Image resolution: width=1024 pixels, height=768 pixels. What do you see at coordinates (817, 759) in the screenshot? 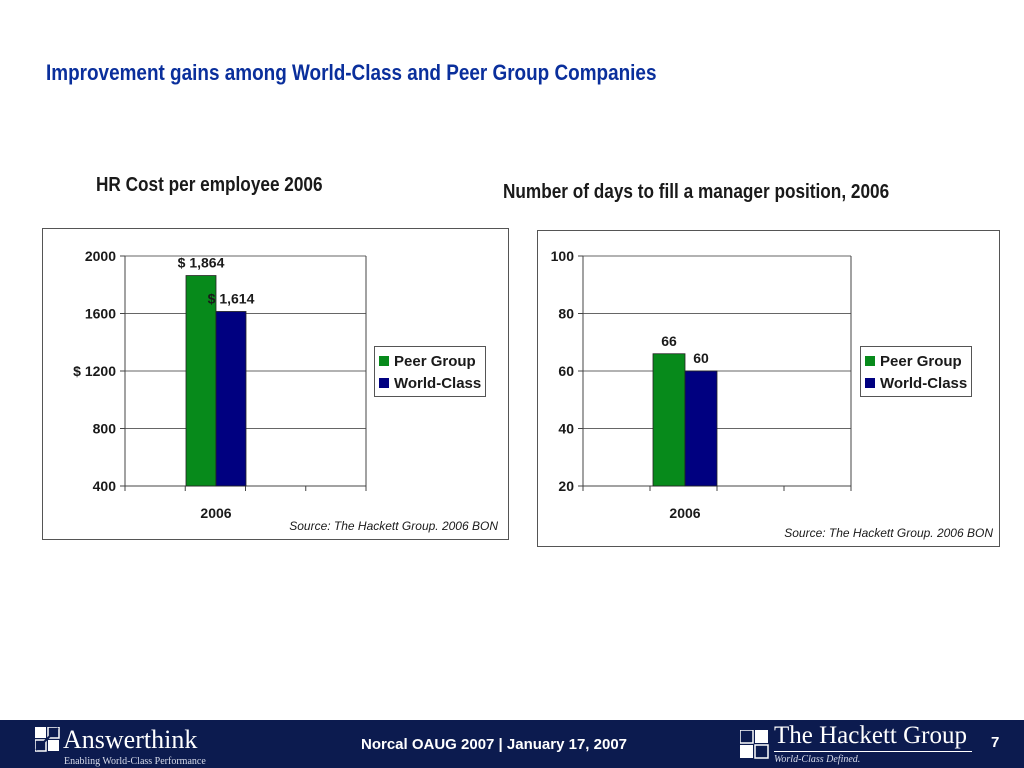
I see `hackett-tagline: World-Class Defined.` at bounding box center [817, 759].